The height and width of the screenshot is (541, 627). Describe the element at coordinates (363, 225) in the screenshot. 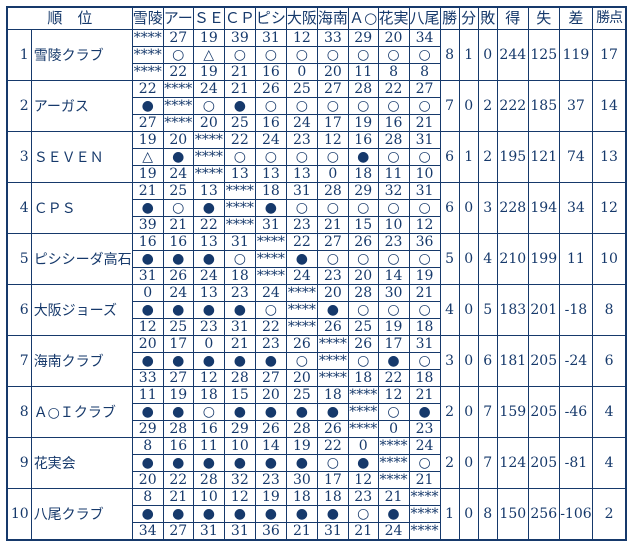

I see `score-against-cell: 15` at that location.